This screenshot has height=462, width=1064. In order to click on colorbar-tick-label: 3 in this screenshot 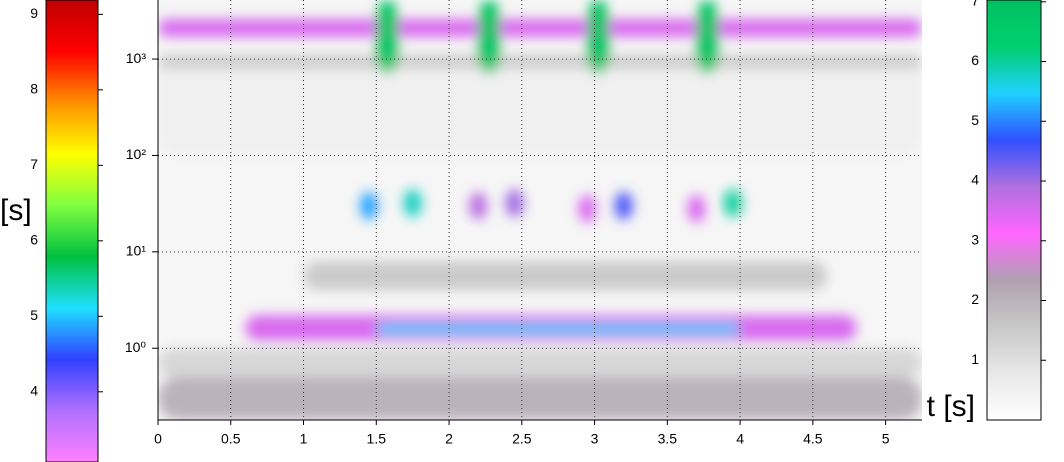, I will do `click(975, 239)`.